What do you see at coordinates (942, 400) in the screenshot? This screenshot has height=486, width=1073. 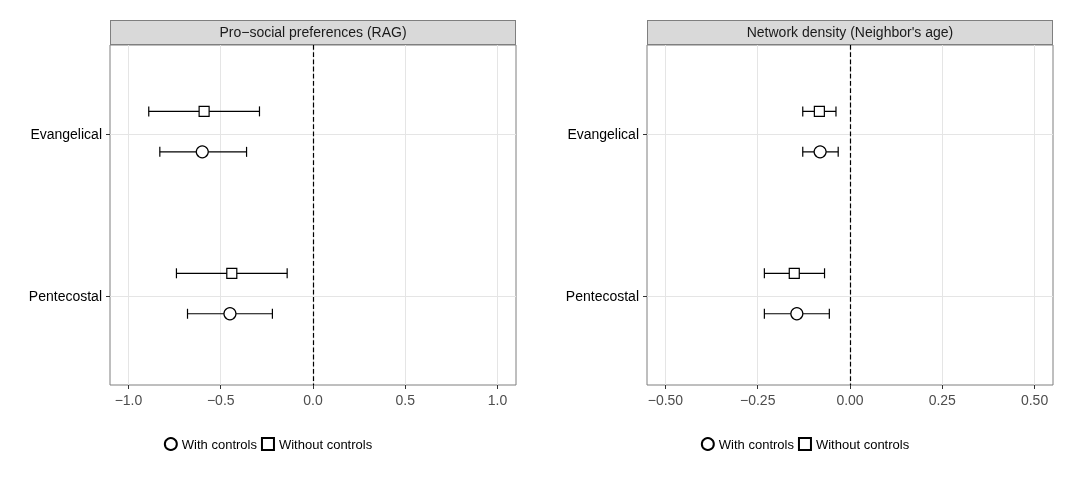 I see `x-tick-label: 0.25` at bounding box center [942, 400].